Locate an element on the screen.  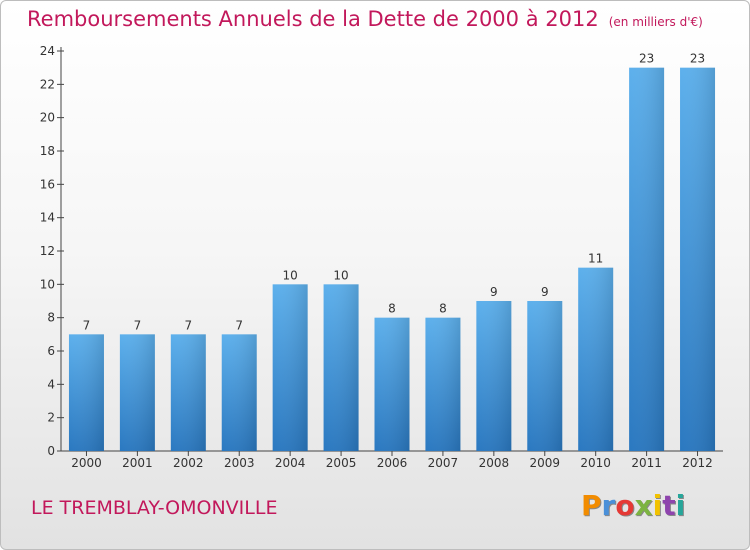
x-tick-label: 2002 is located at coordinates (188, 463).